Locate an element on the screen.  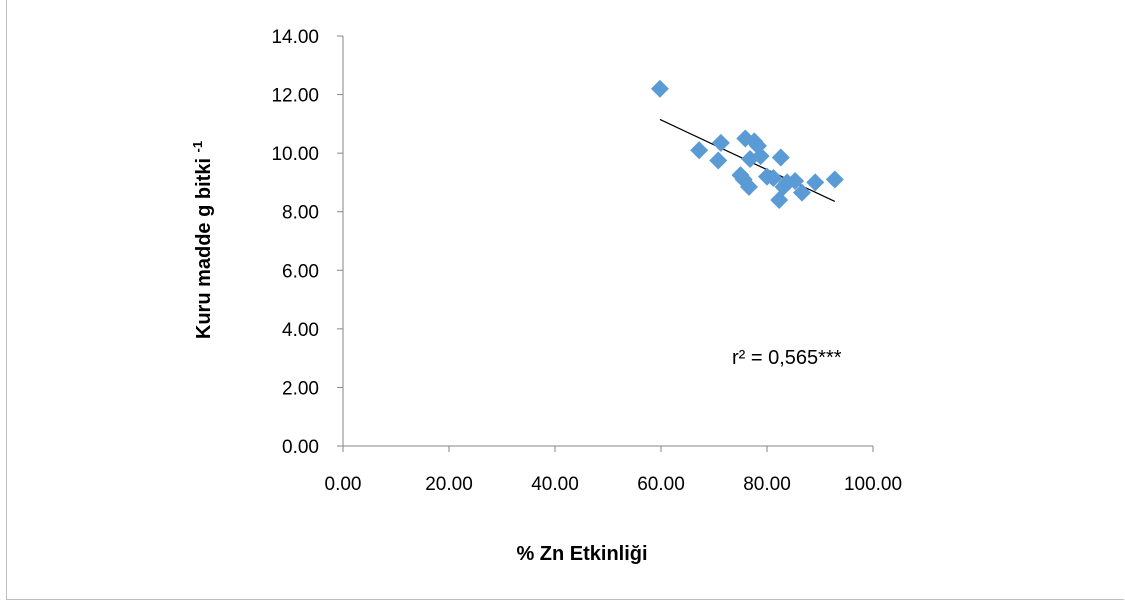
x-axis-title: % Zn Etkinliği is located at coordinates (581, 554).